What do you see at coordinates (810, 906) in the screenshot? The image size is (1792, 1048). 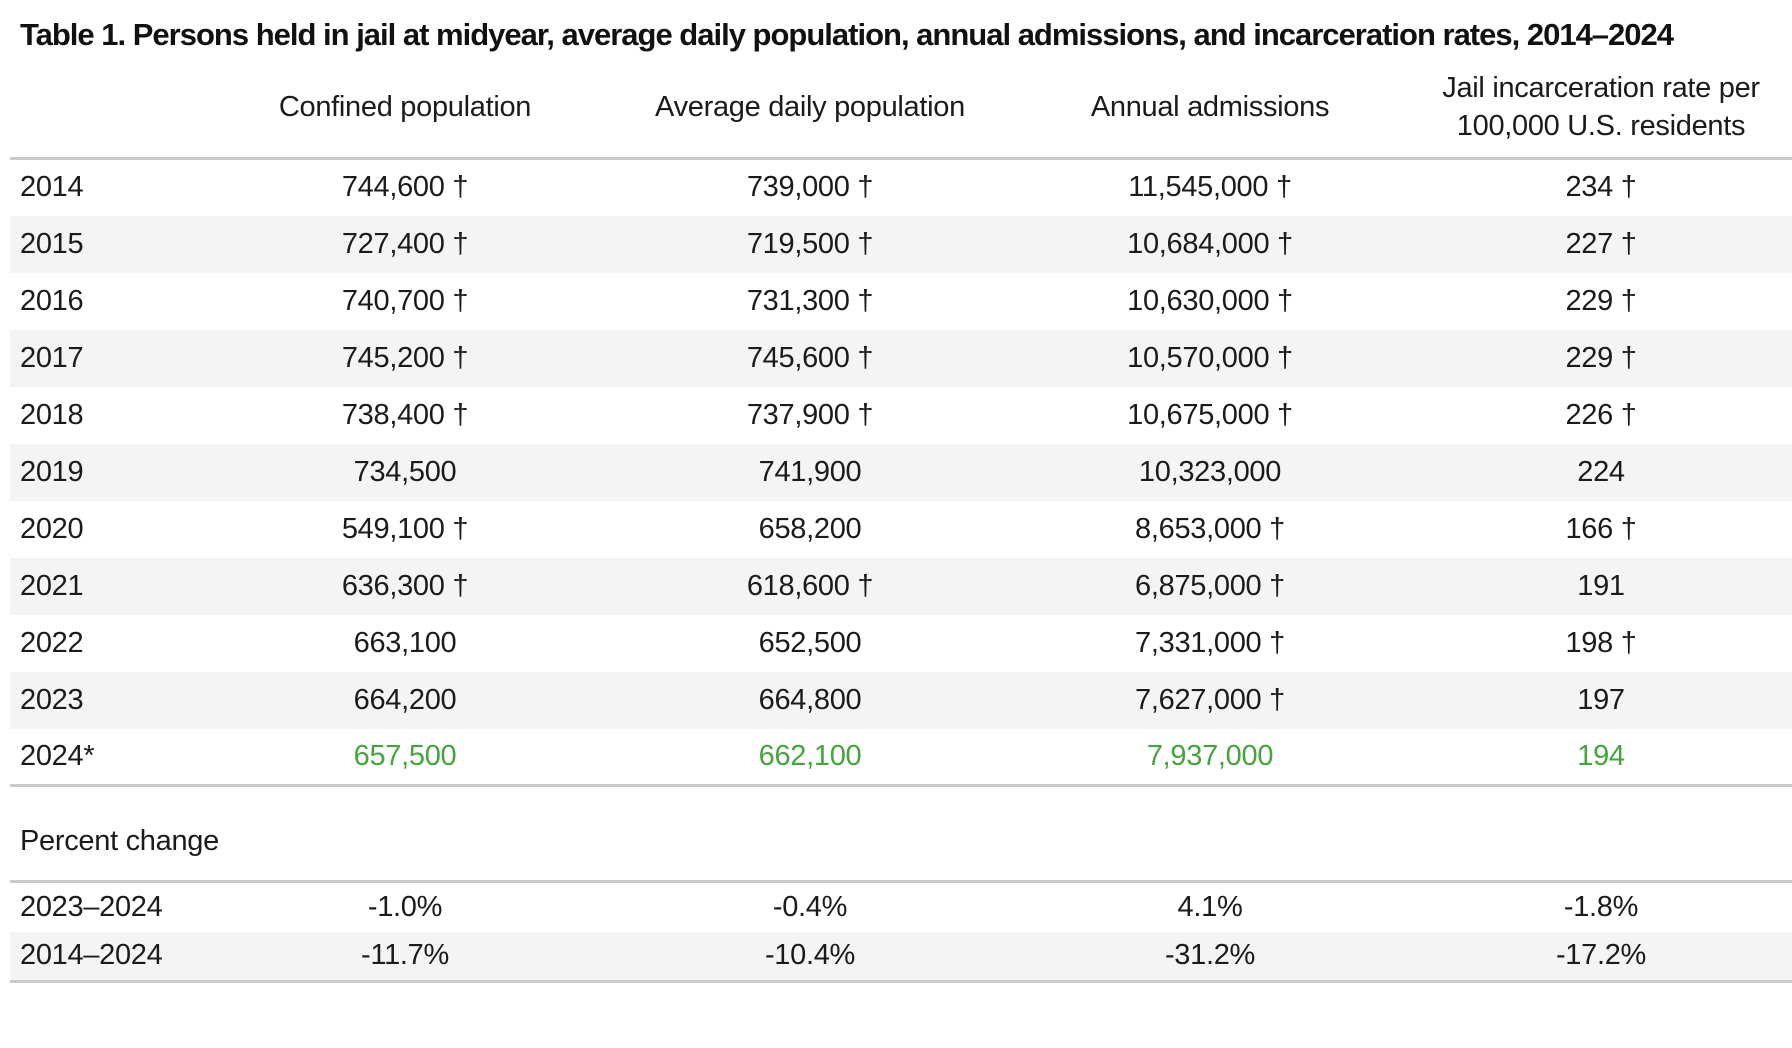 I see `cell-value: -0.4%` at bounding box center [810, 906].